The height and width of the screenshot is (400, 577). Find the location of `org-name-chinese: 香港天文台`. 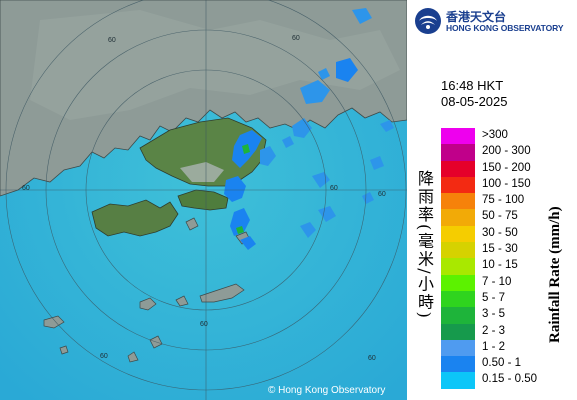

org-name-chinese: 香港天文台 is located at coordinates (476, 17).